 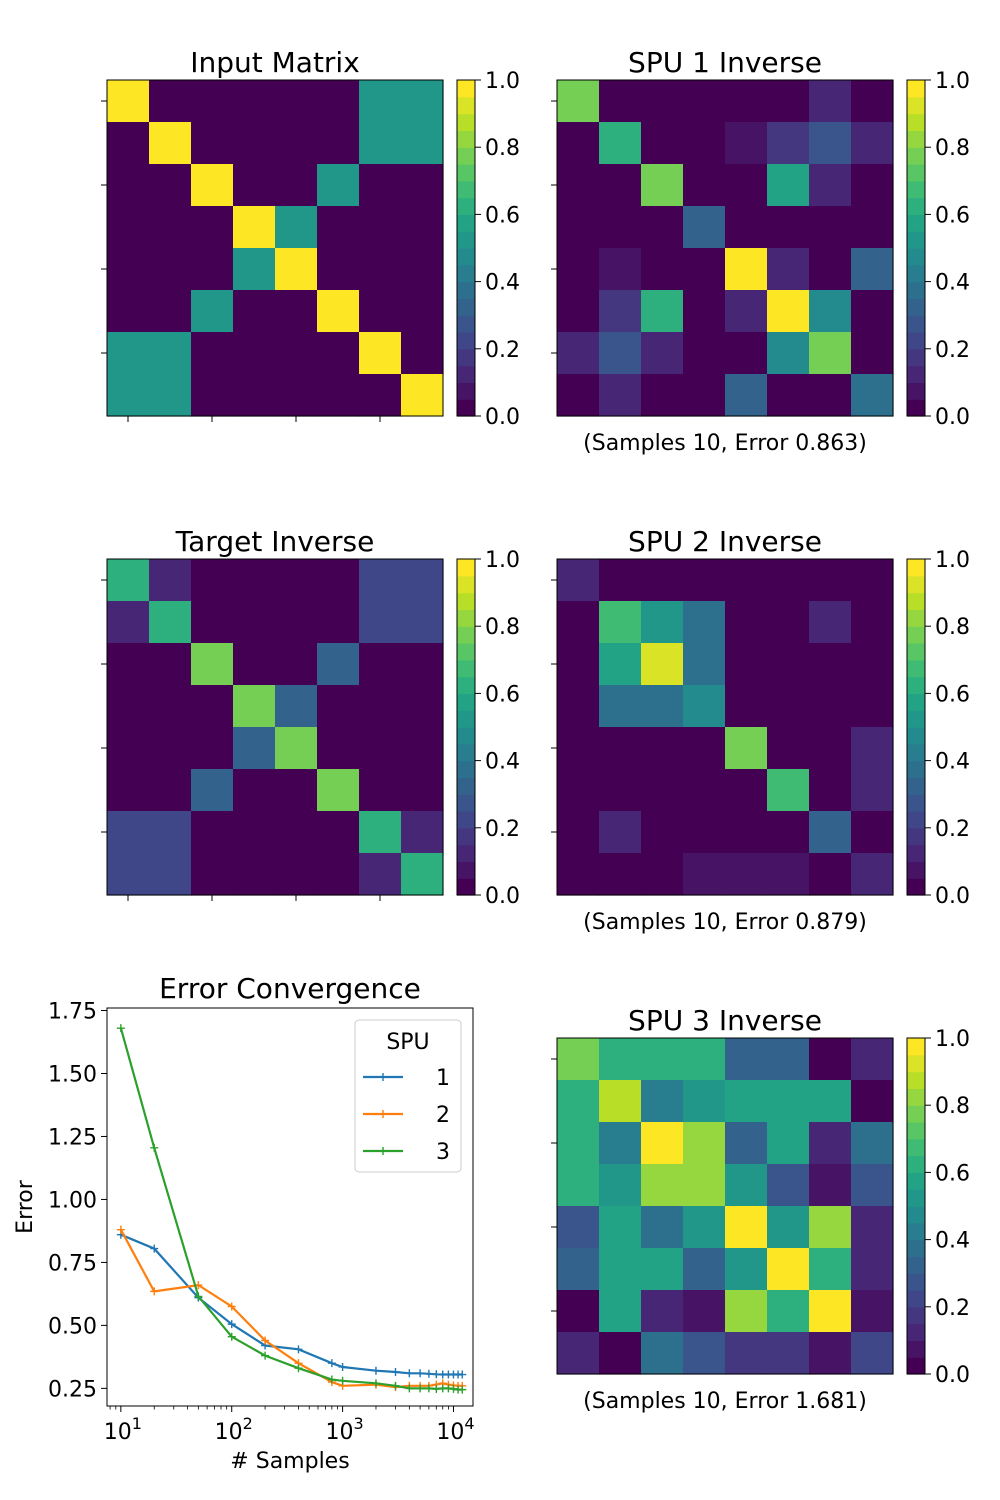 What do you see at coordinates (310, 238) in the screenshot?
I see `heatmap-panel-0: Input Matrix 0.0 0.2 0.4 0.6 0.8 1.0` at bounding box center [310, 238].